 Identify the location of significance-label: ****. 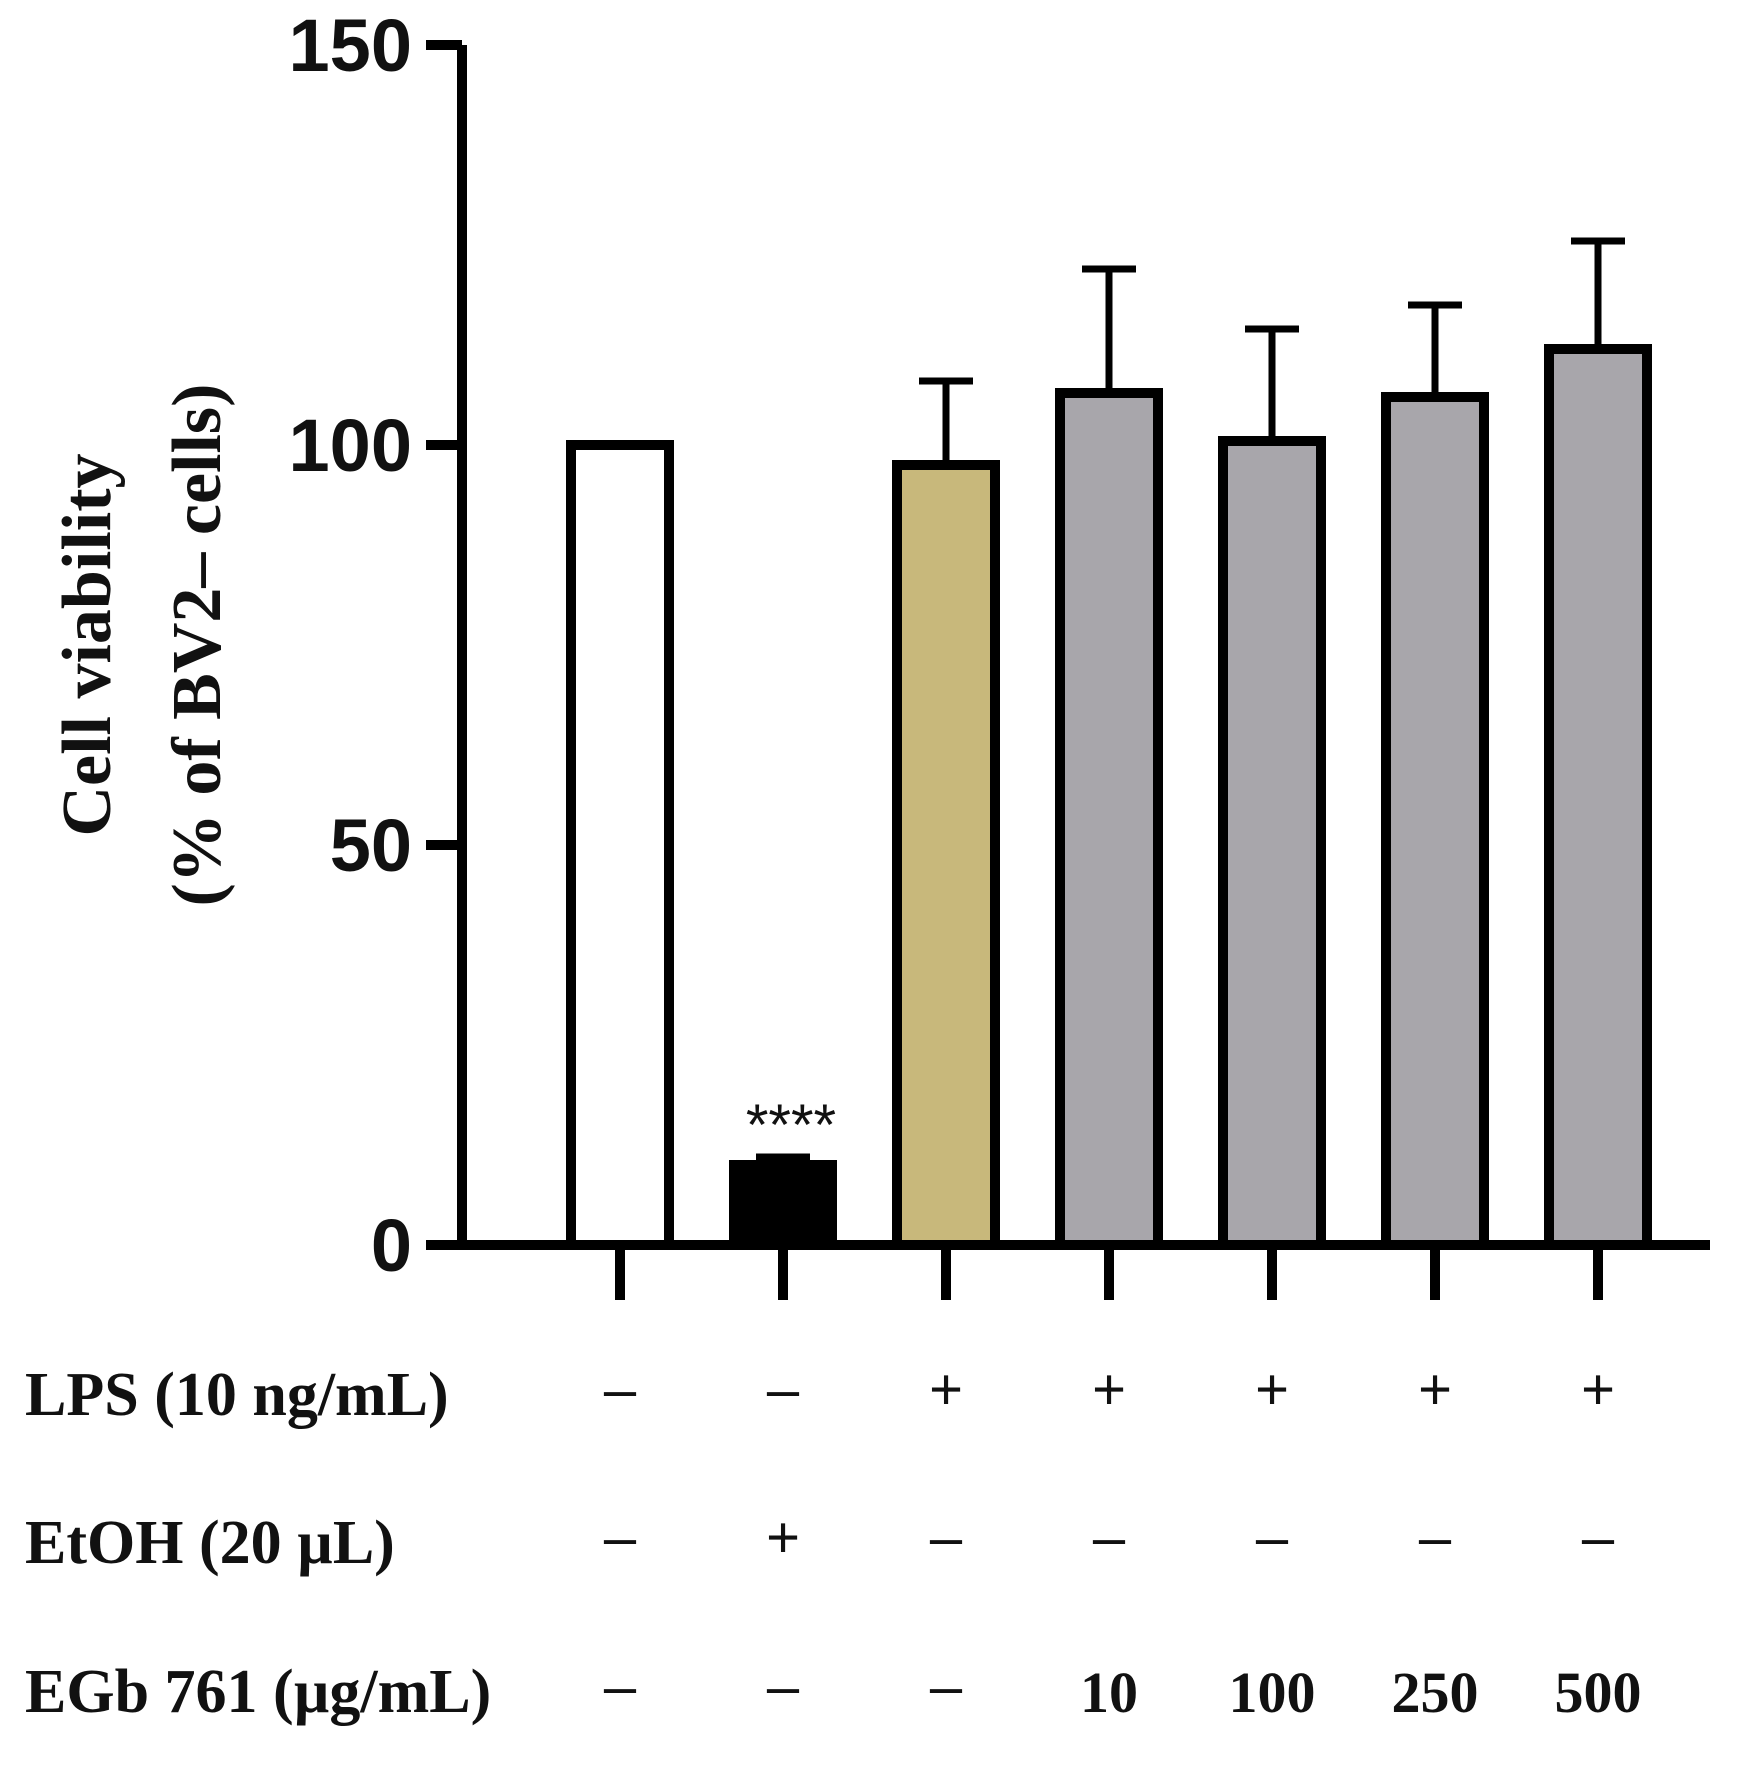
(791, 1125).